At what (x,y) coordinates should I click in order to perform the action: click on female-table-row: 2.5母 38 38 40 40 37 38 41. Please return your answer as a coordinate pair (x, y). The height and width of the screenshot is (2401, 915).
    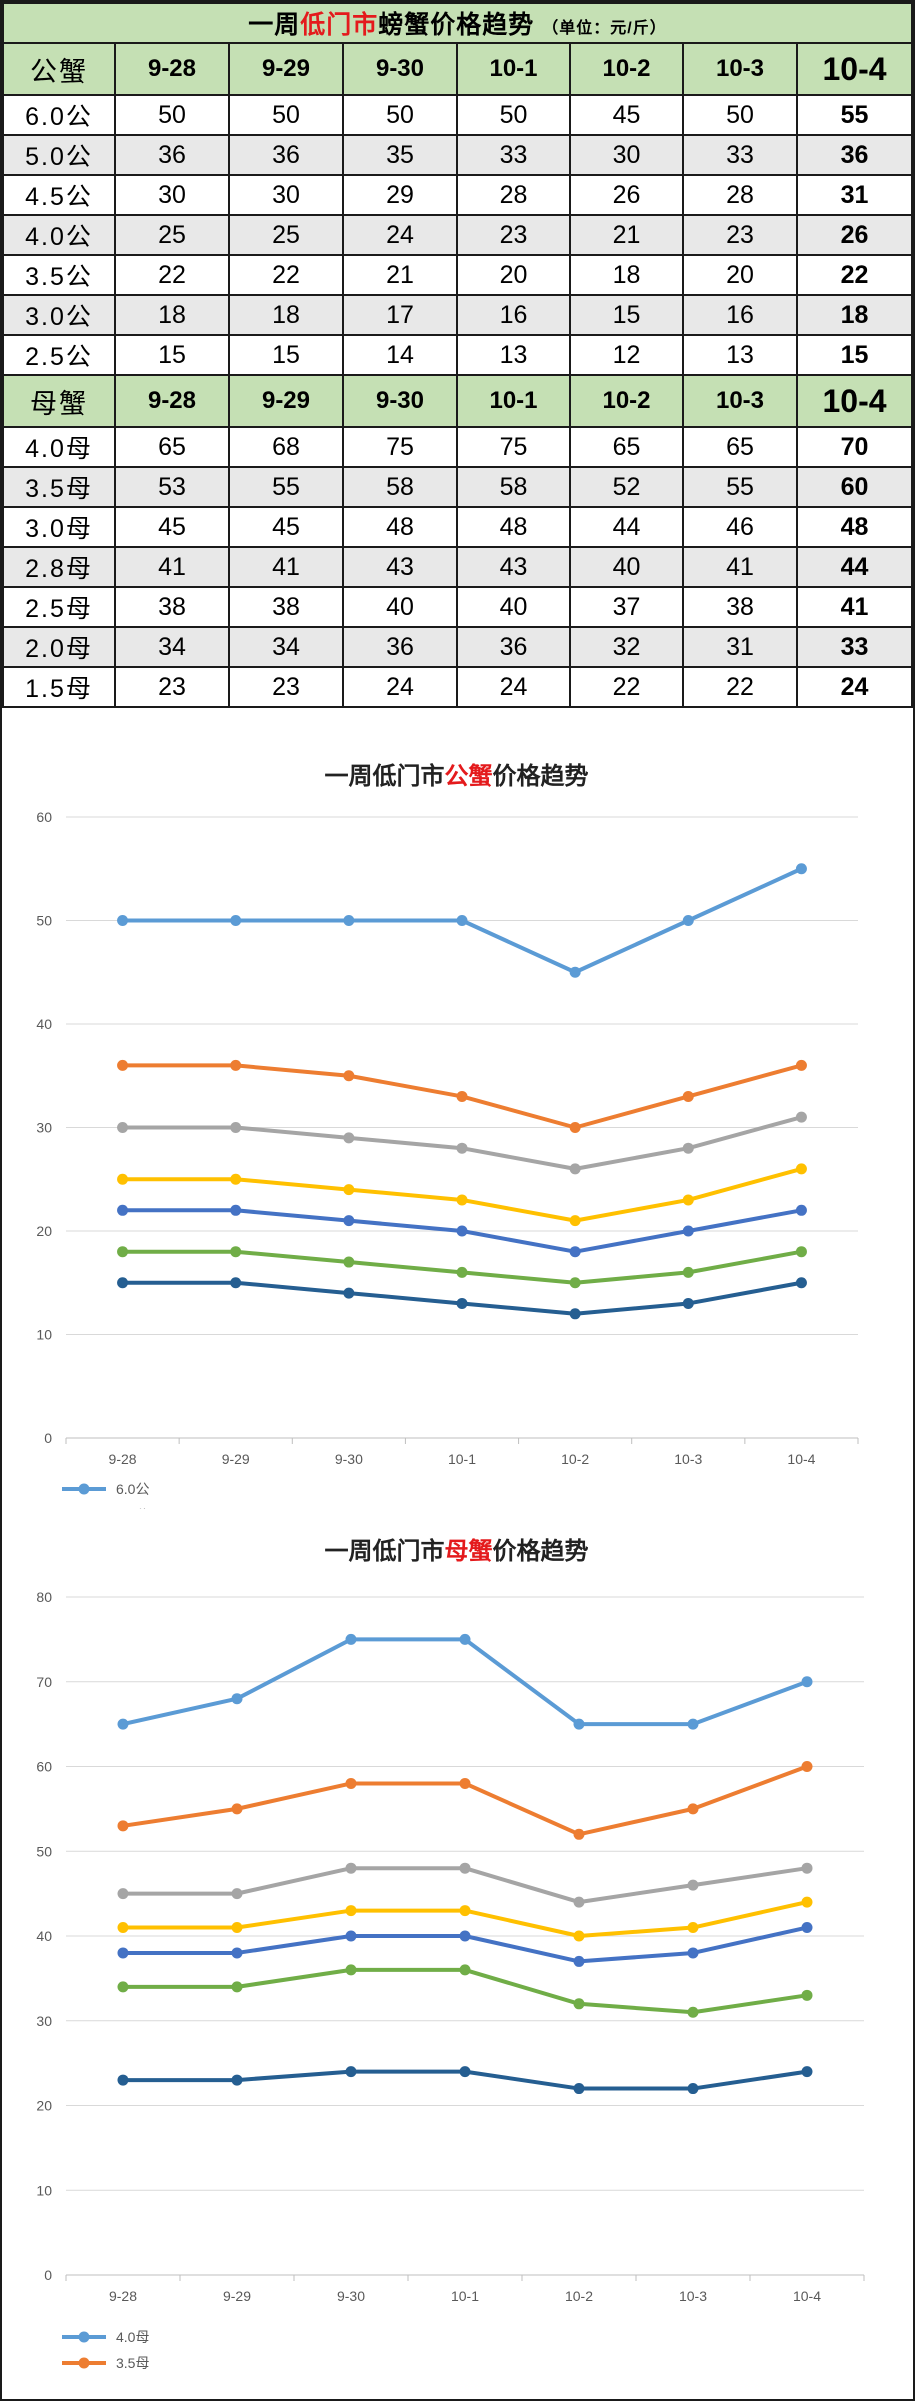
    Looking at the image, I should click on (457, 607).